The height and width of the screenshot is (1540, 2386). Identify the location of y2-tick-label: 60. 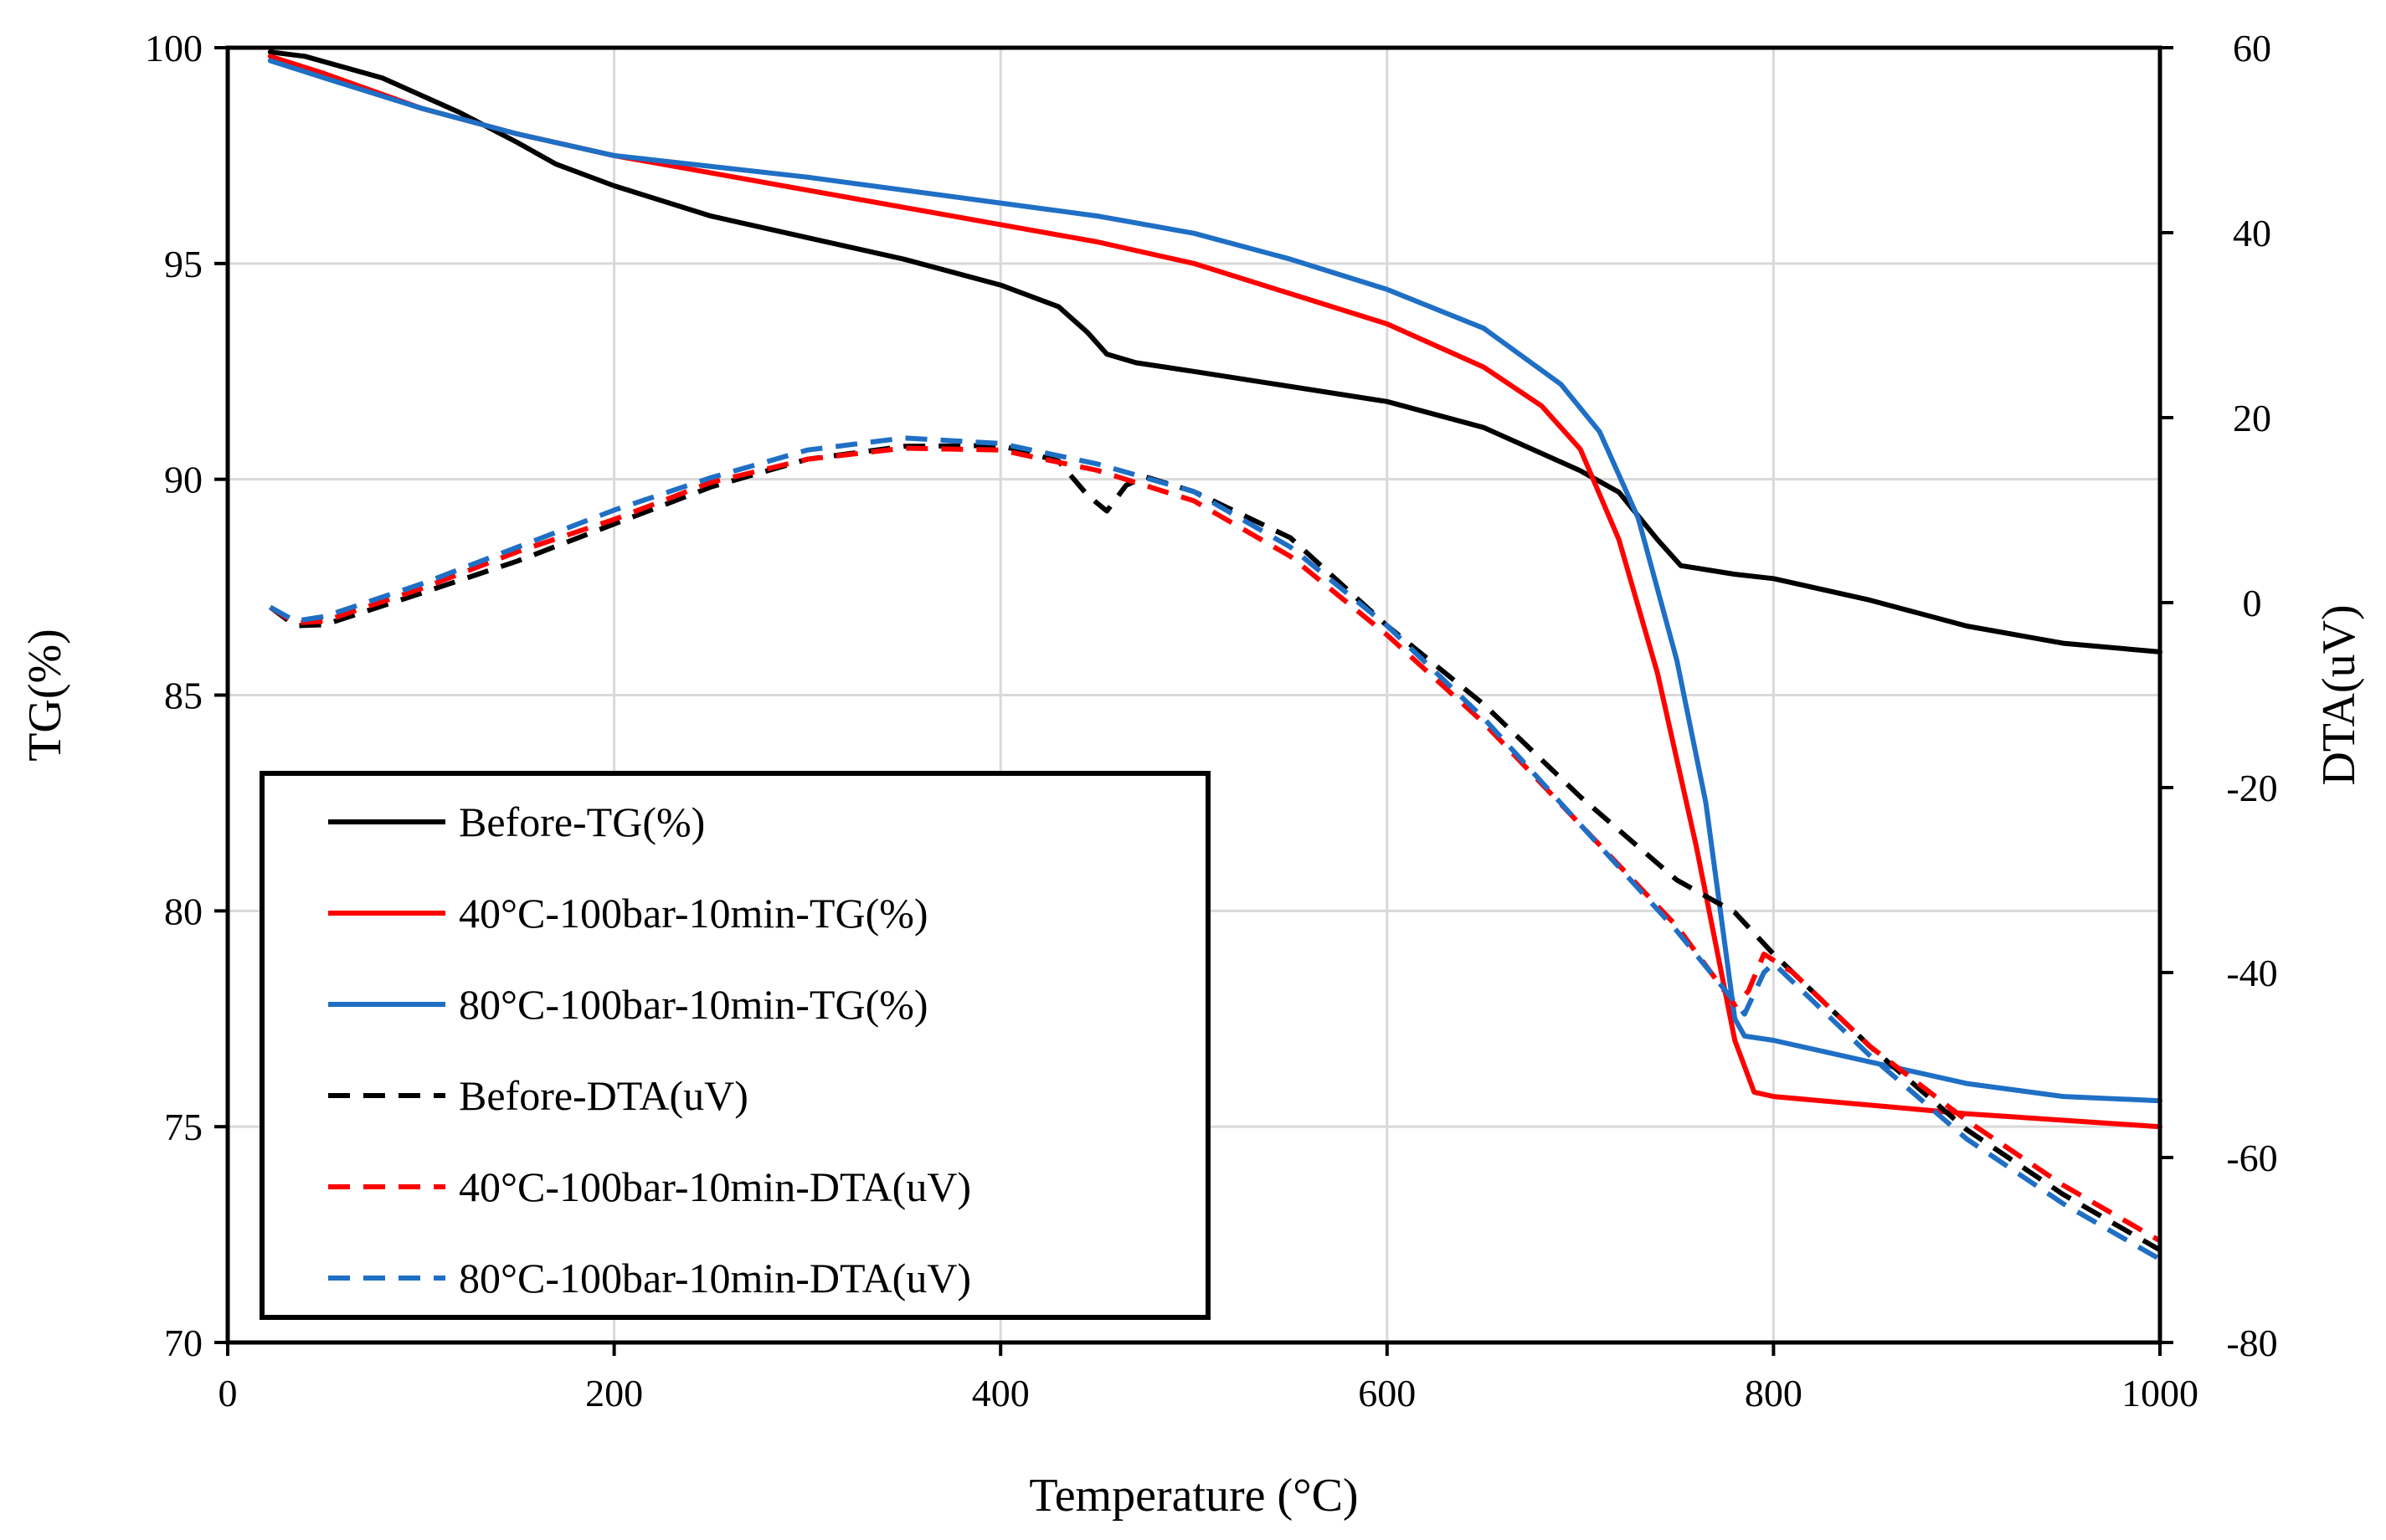
(2252, 48).